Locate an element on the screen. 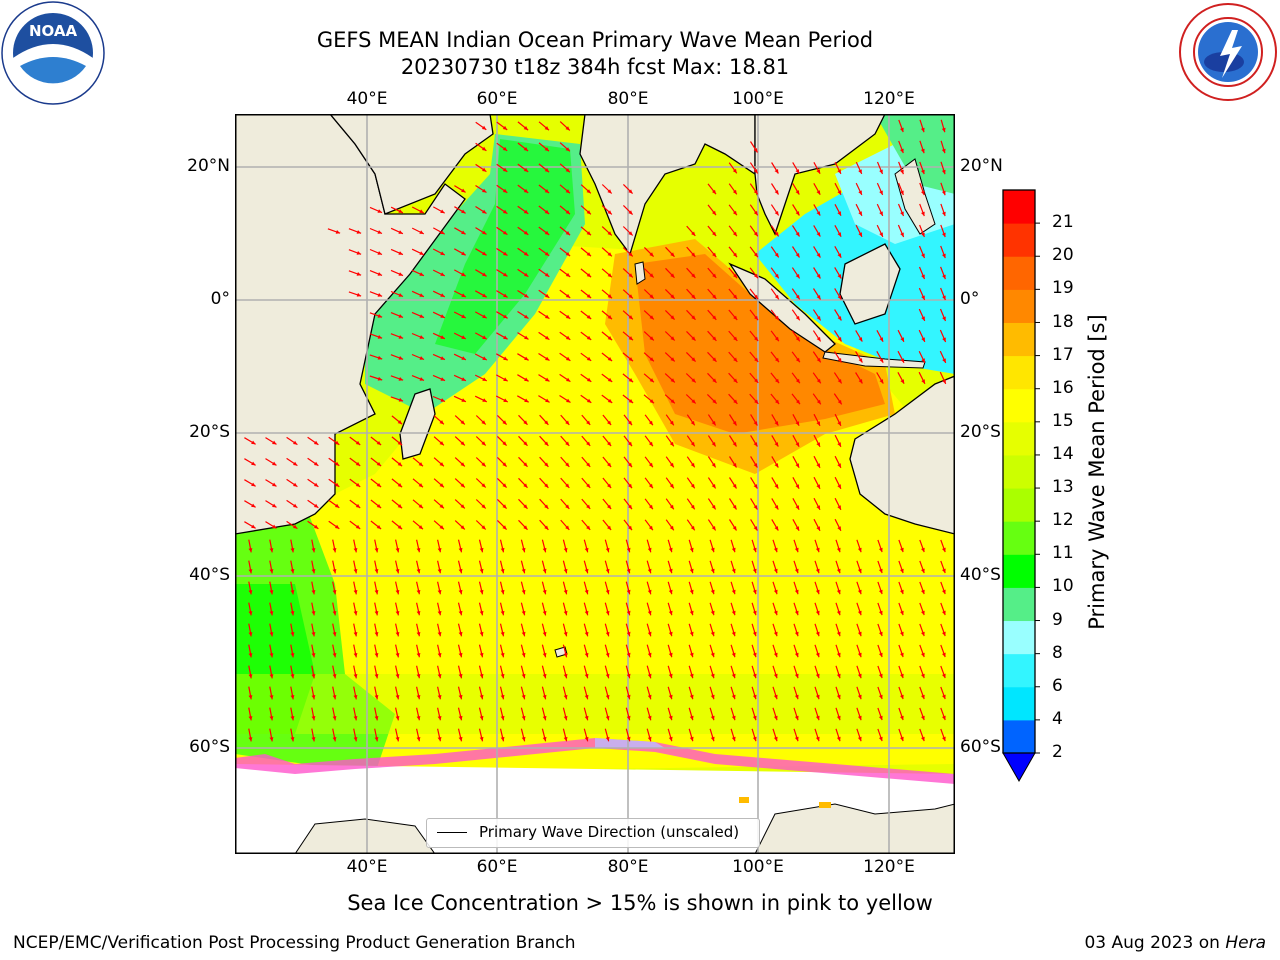 The height and width of the screenshot is (960, 1280). colorbar-tick-label: 13 is located at coordinates (1063, 487).